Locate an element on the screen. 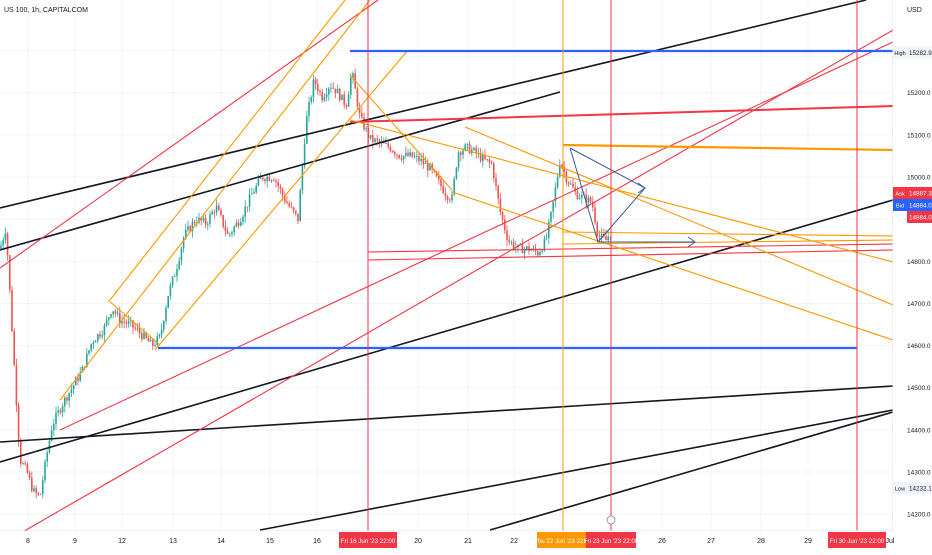 The height and width of the screenshot is (555, 932). low-badge-label-bg is located at coordinates (900, 488).